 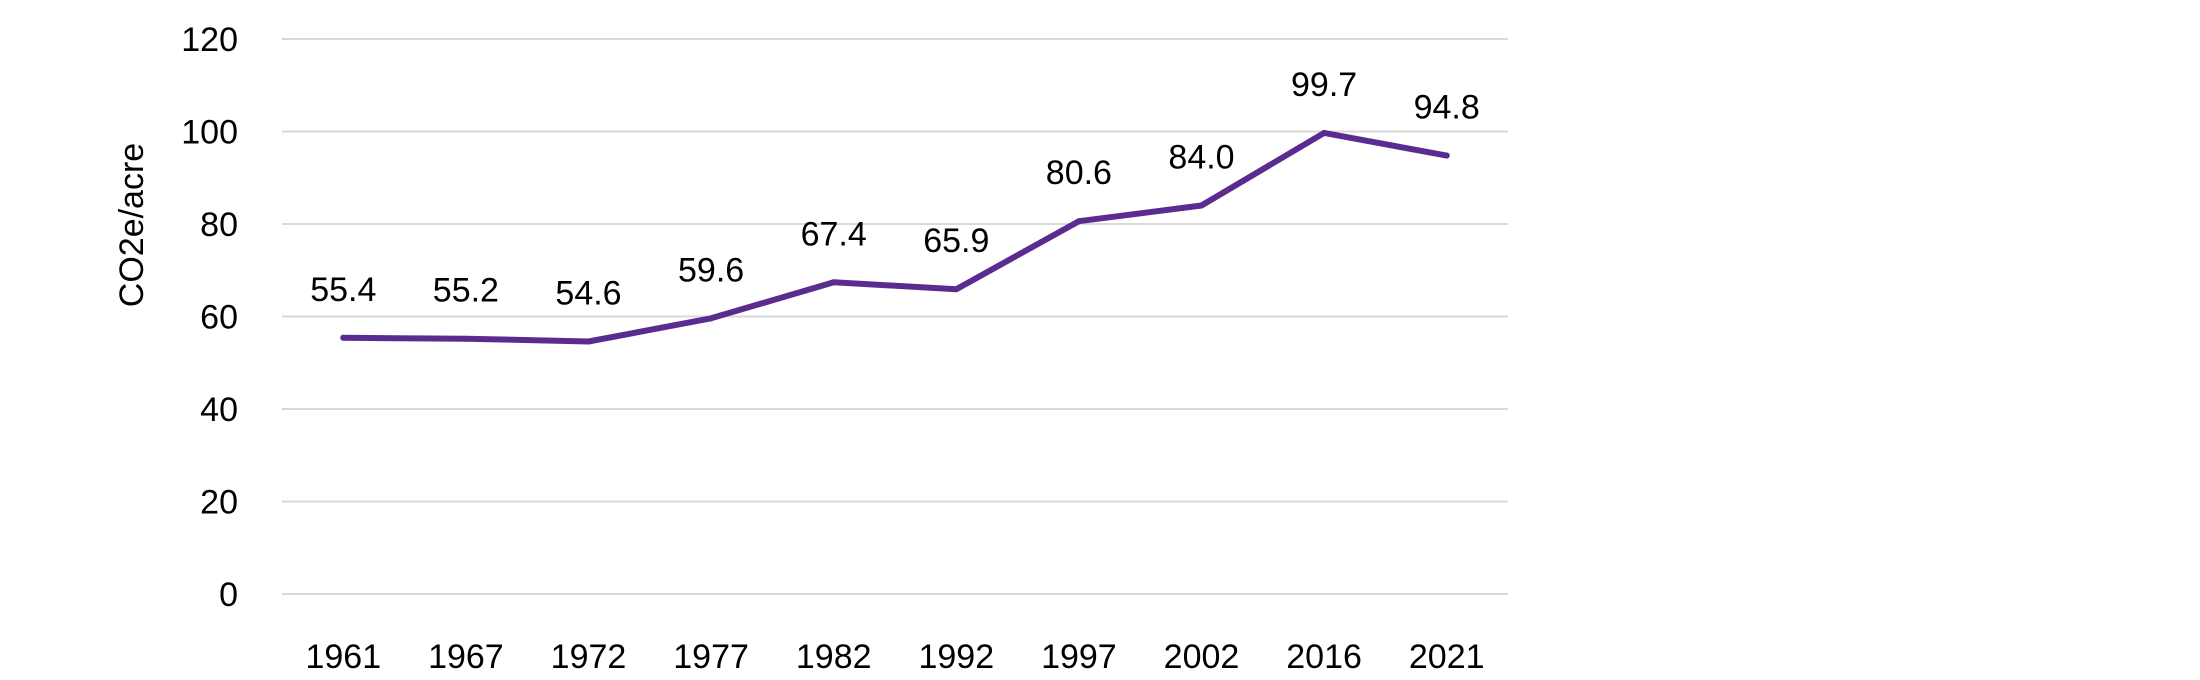 What do you see at coordinates (1079, 656) in the screenshot?
I see `x-tick-label: 1997` at bounding box center [1079, 656].